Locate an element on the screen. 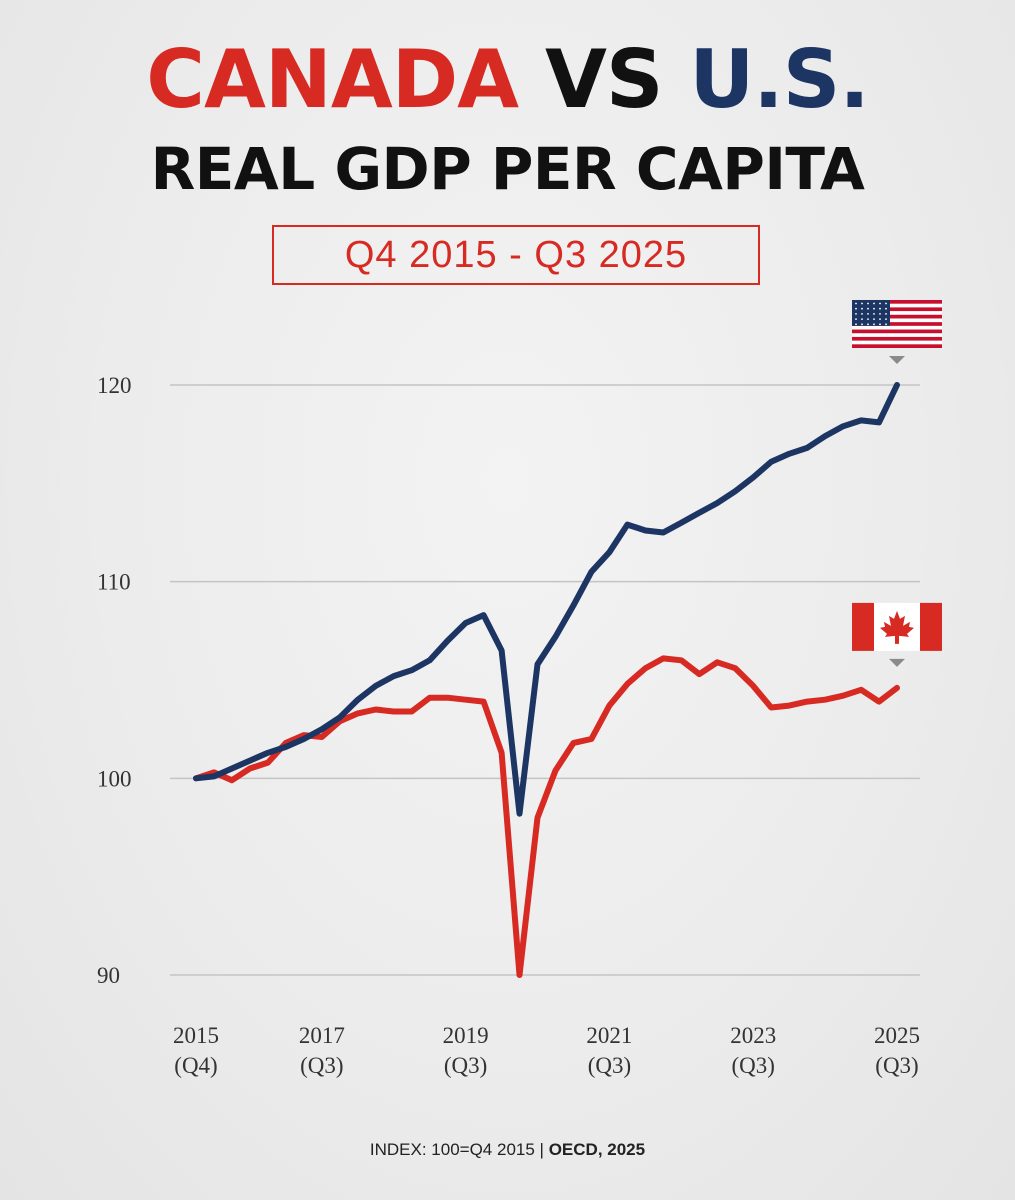 Image resolution: width=1015 pixels, height=1200 pixels. x-tick-year: 2019 is located at coordinates (466, 1035).